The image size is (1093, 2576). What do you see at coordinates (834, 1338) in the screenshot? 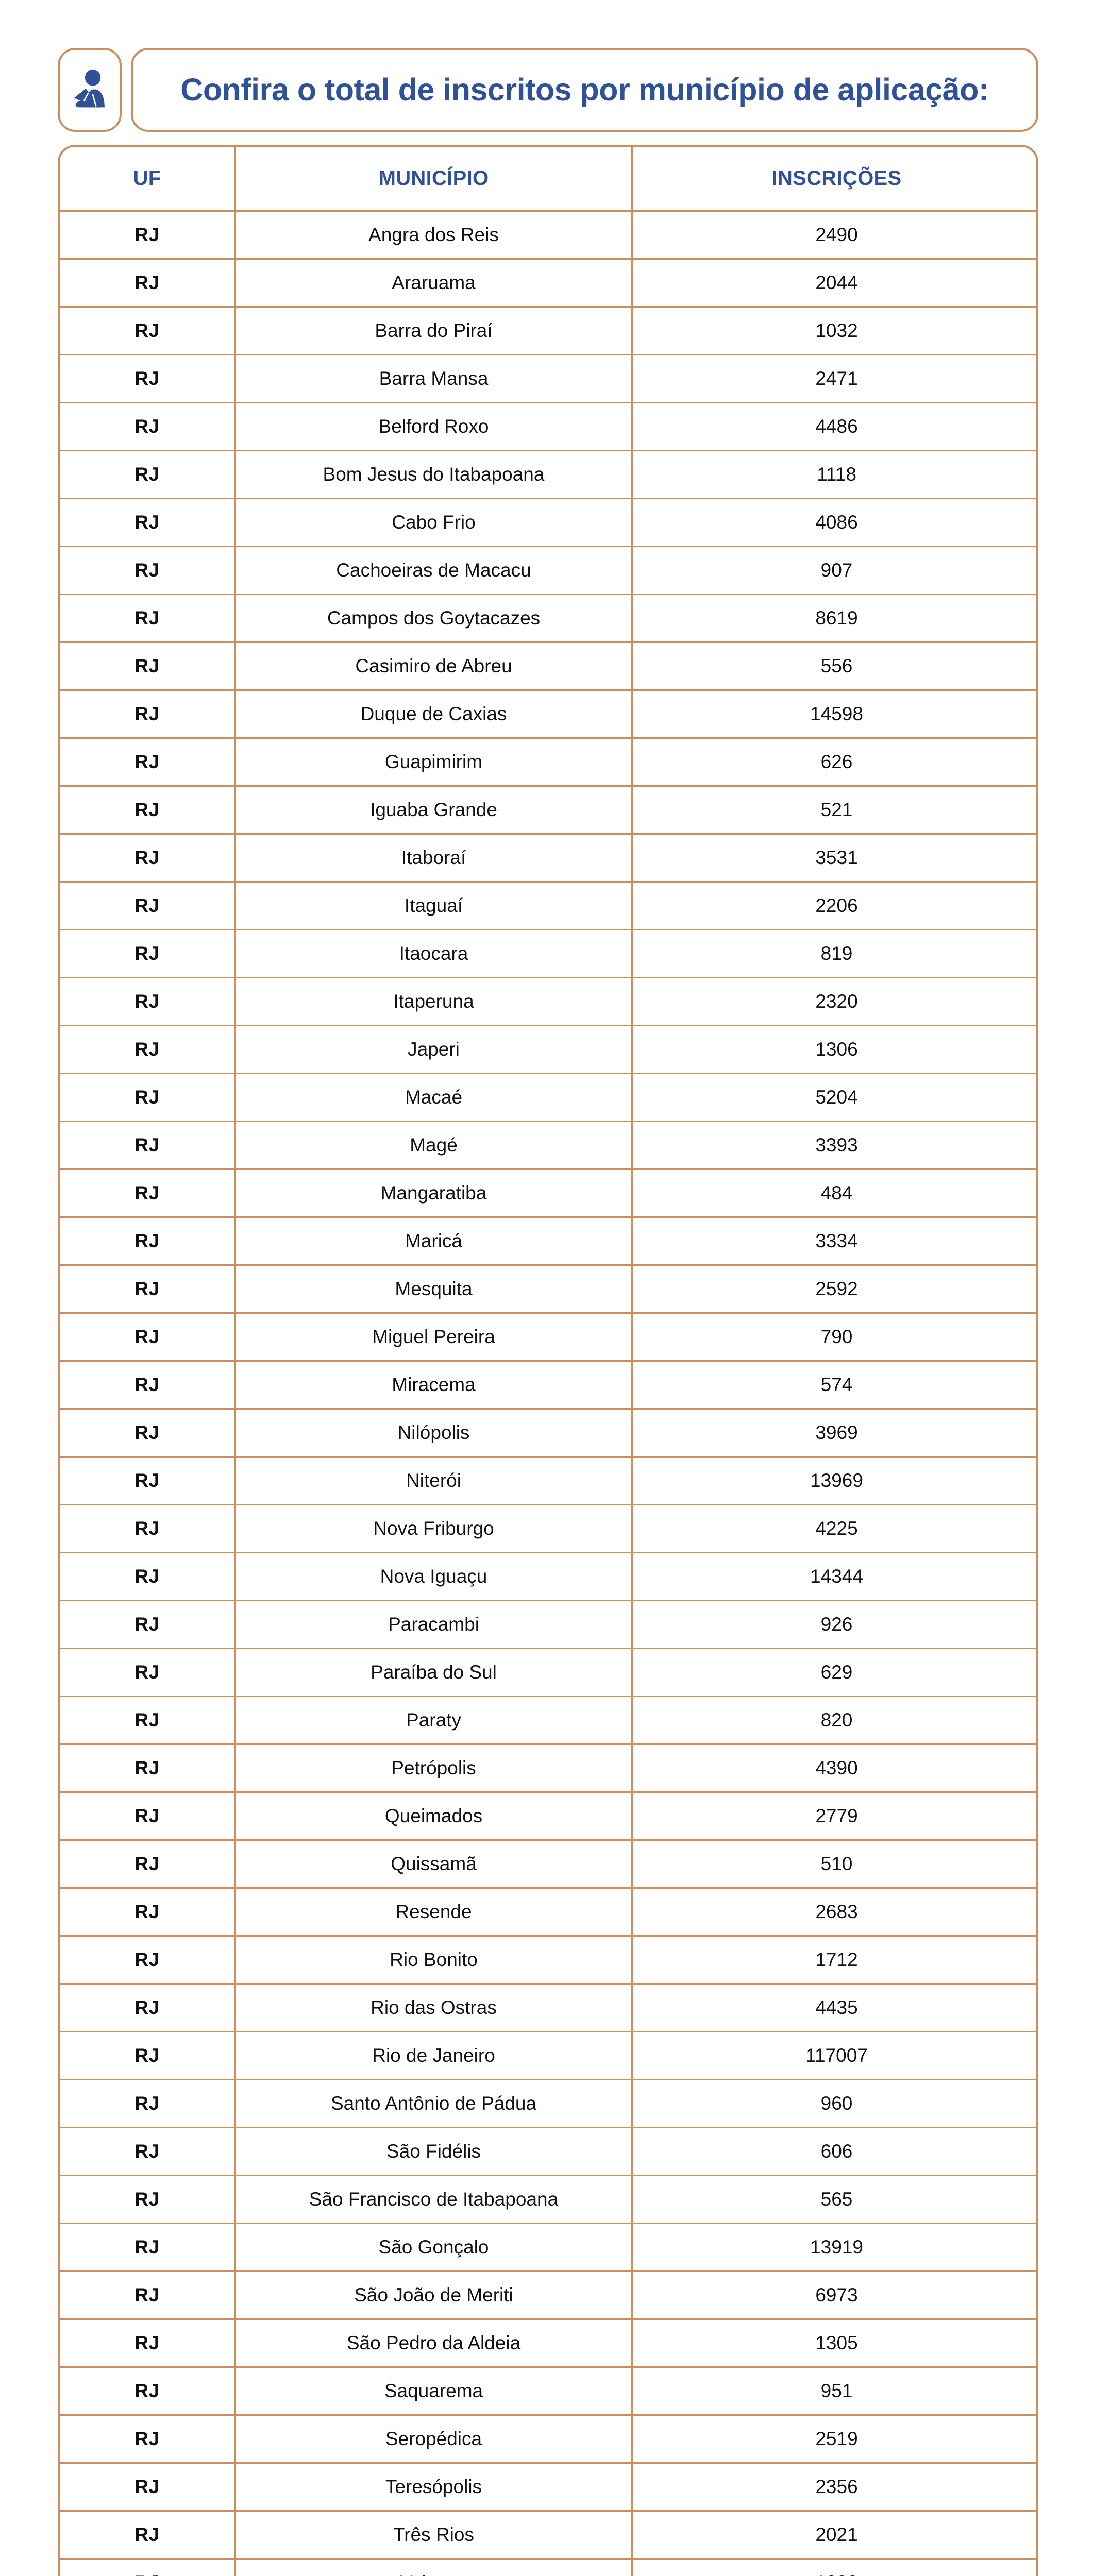
I see `cell-inscricoes: 790` at bounding box center [834, 1338].